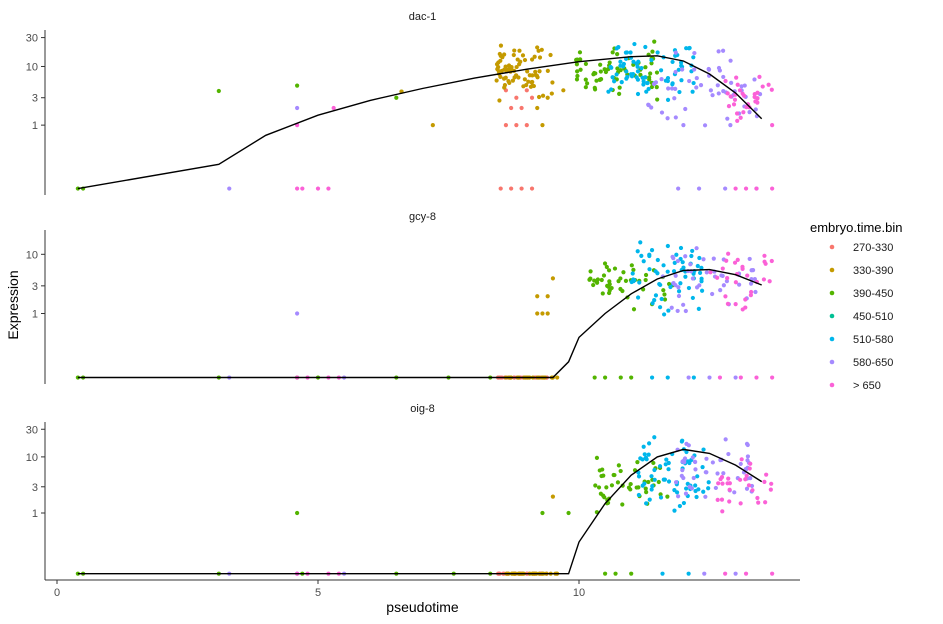 The width and height of the screenshot is (943, 624). Describe the element at coordinates (873, 363) in the screenshot. I see `legend-label: 580-650` at that location.